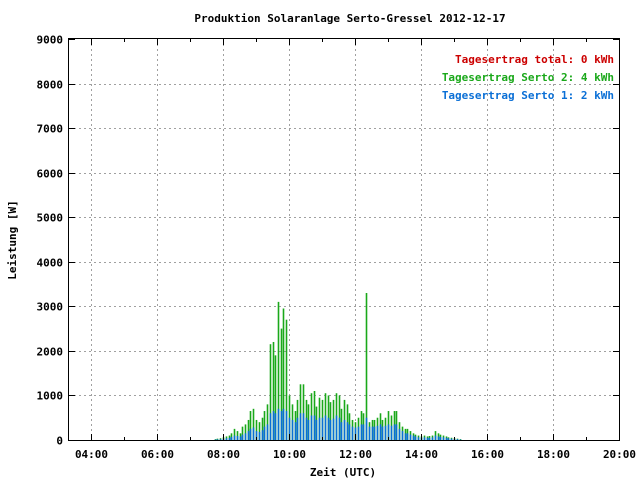 This screenshot has height=480, width=640. Describe the element at coordinates (343, 472) in the screenshot. I see `x-axis-label: Zeit (UTC)` at that location.